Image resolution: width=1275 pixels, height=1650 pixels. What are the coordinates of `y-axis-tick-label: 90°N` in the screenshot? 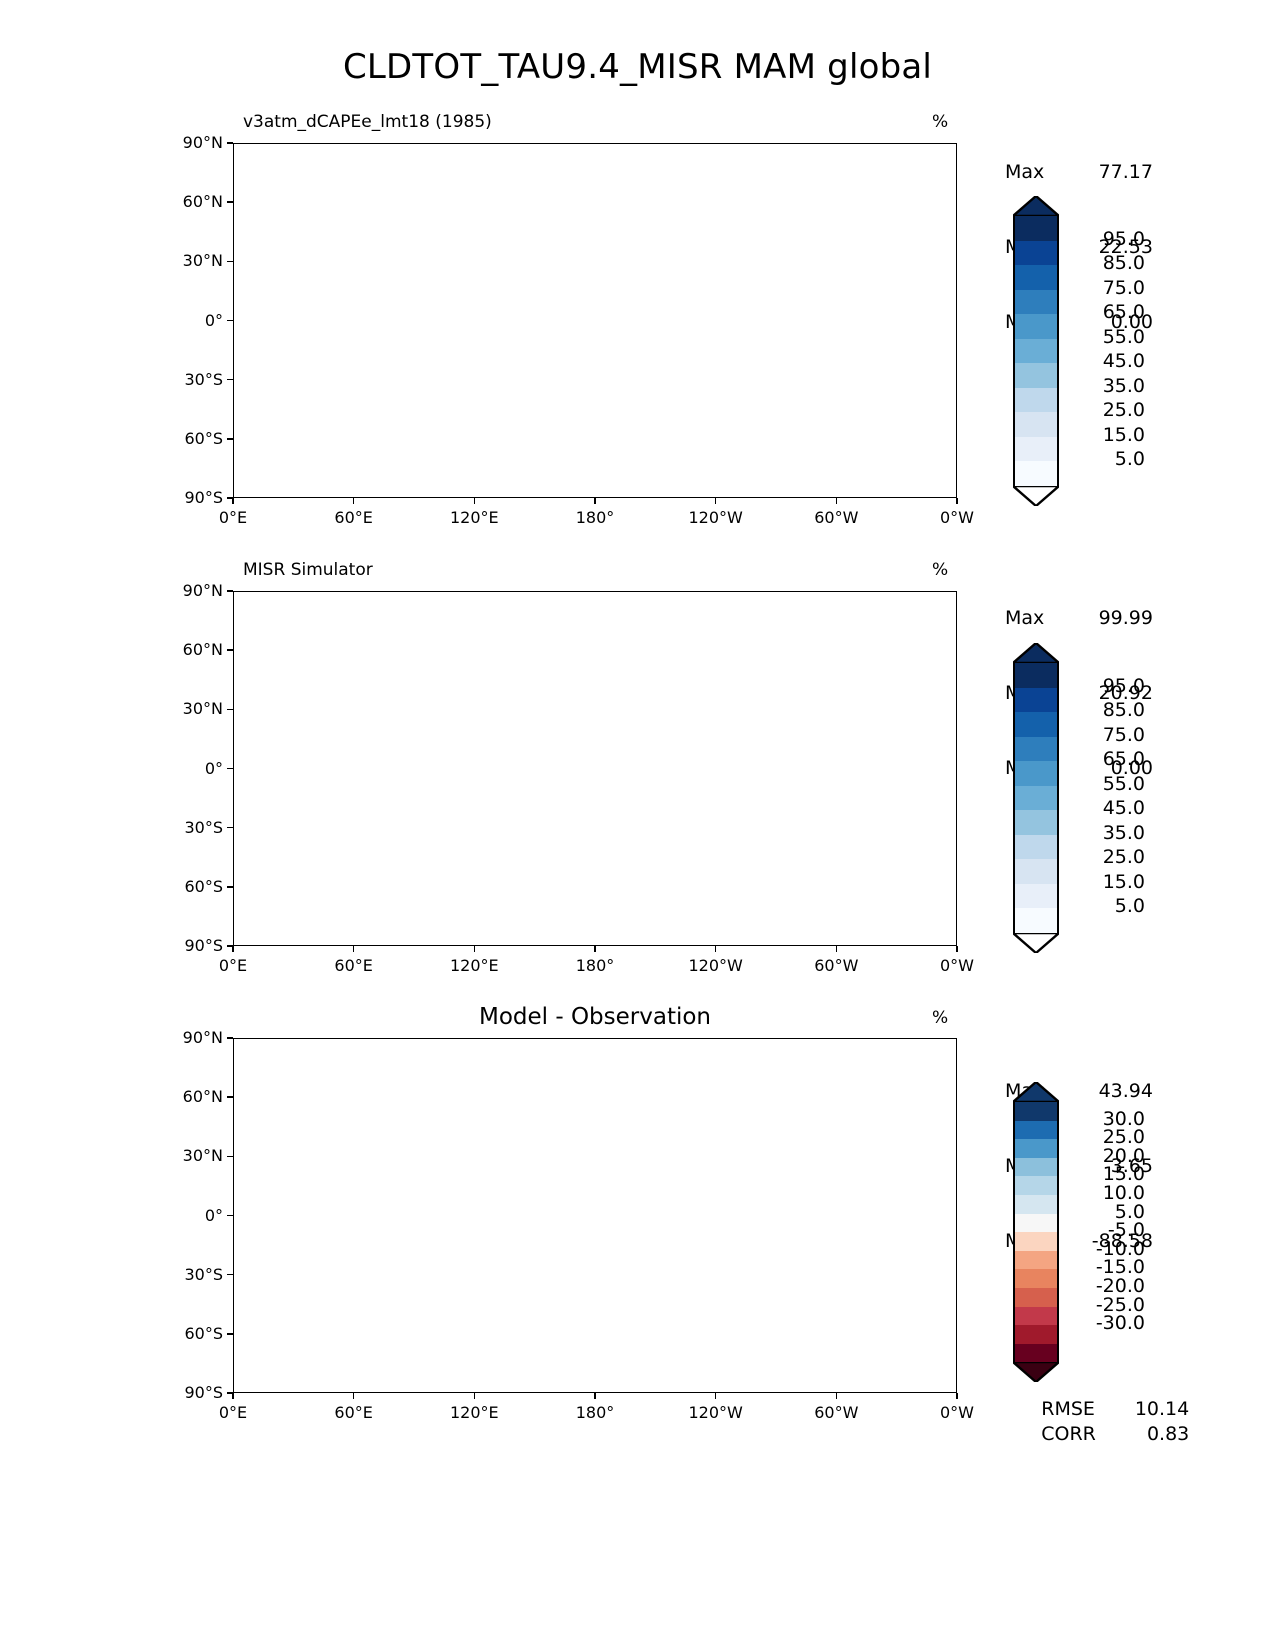 It's located at (202, 1037).